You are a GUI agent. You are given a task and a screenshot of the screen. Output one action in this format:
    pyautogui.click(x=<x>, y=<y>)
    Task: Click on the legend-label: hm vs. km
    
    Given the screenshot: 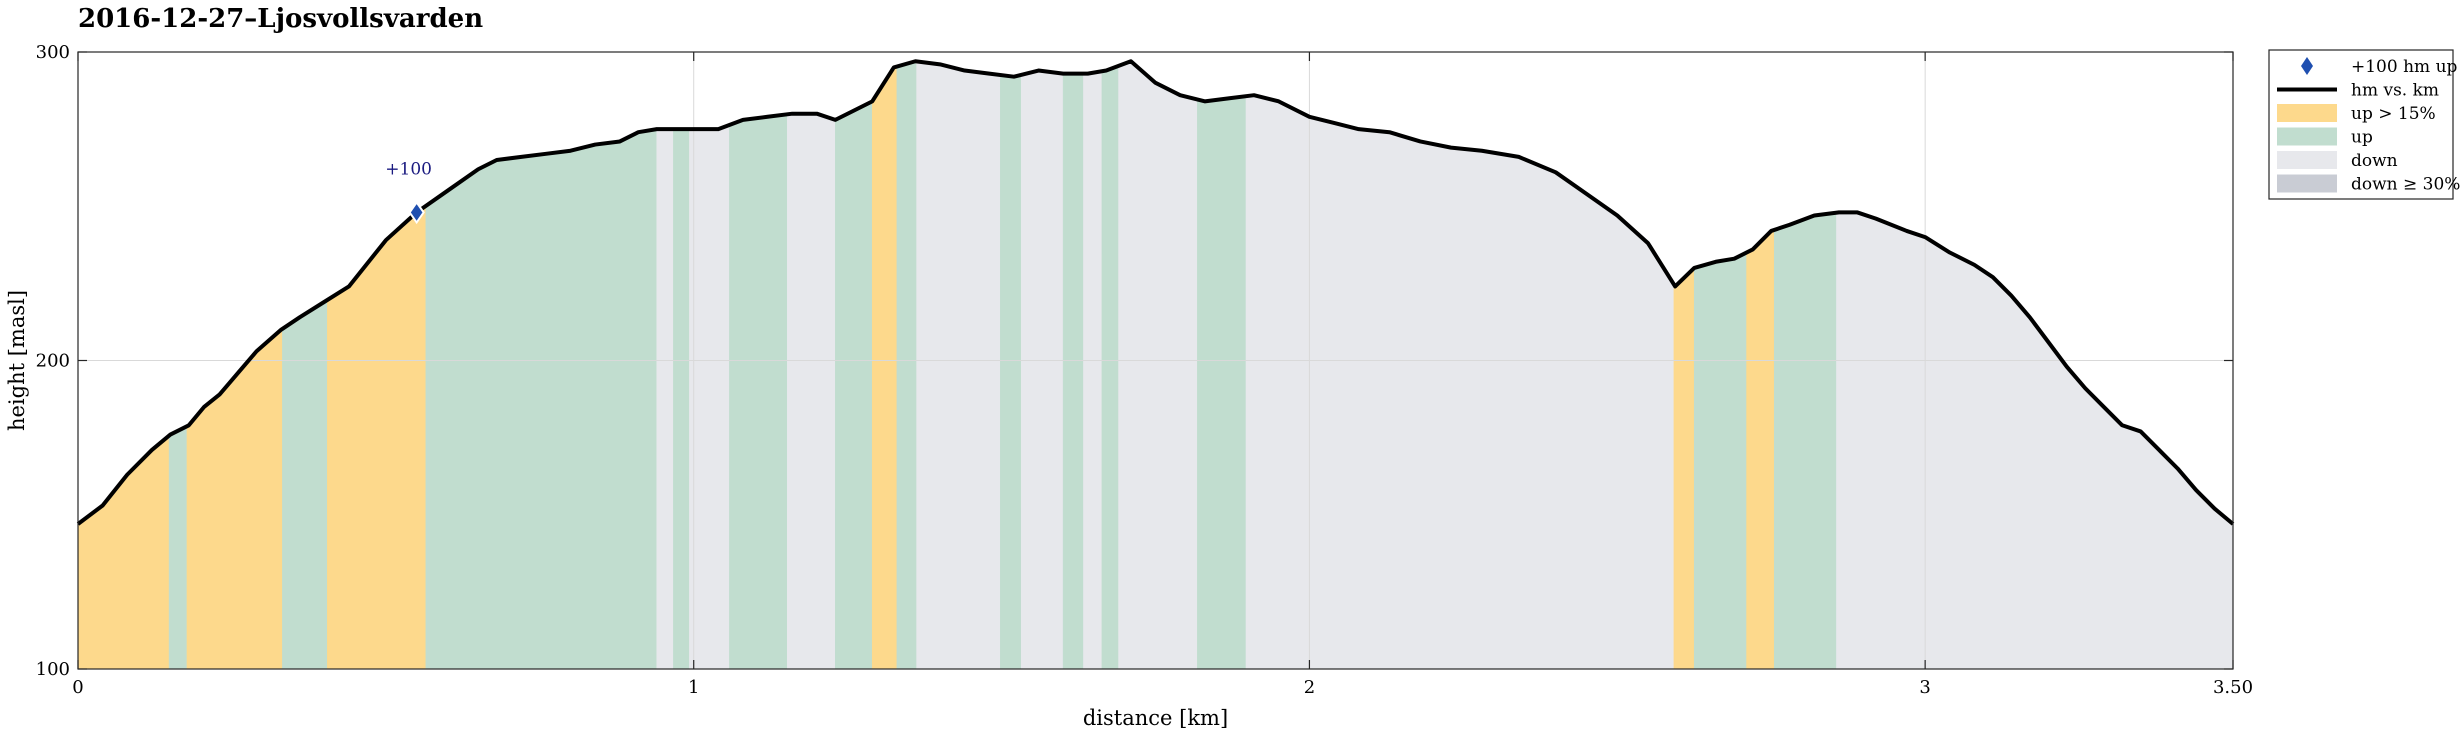 What is the action you would take?
    pyautogui.click(x=2395, y=91)
    